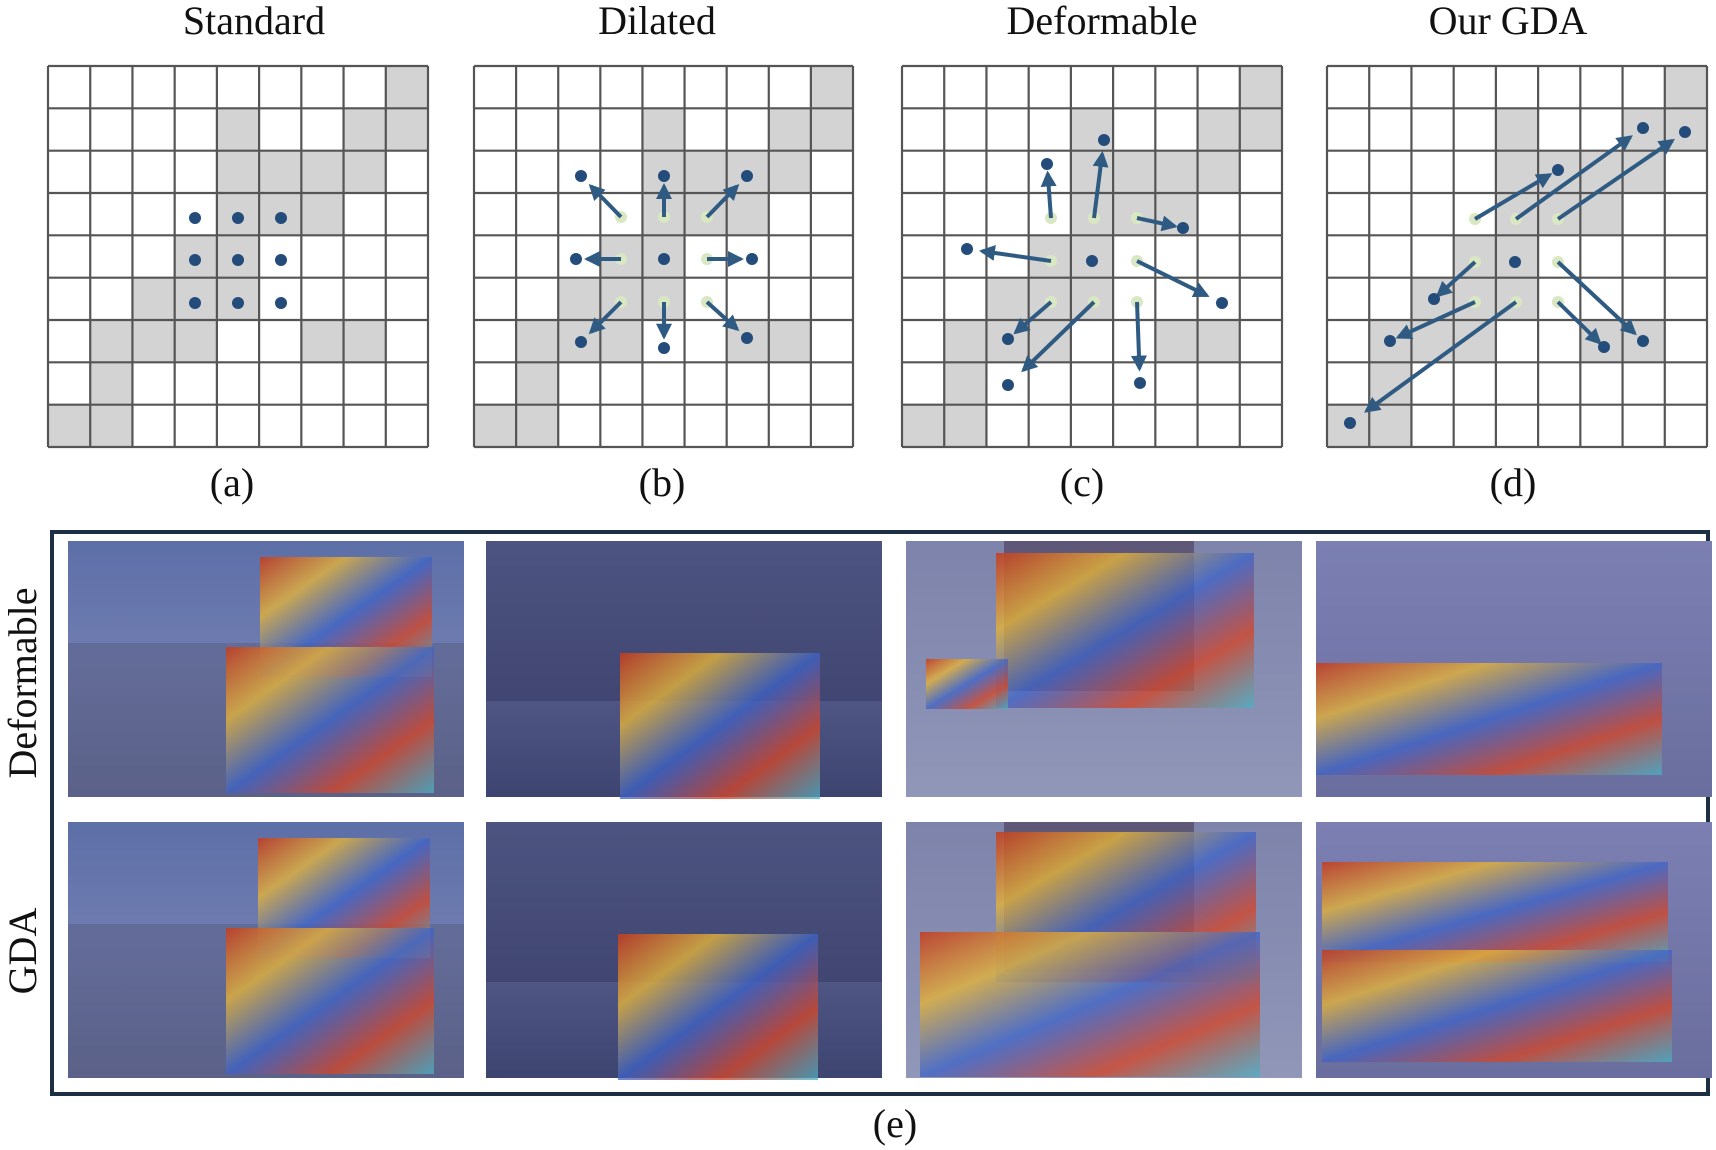 The width and height of the screenshot is (1716, 1150). I want to click on heatmap-gda-train, so click(684, 951).